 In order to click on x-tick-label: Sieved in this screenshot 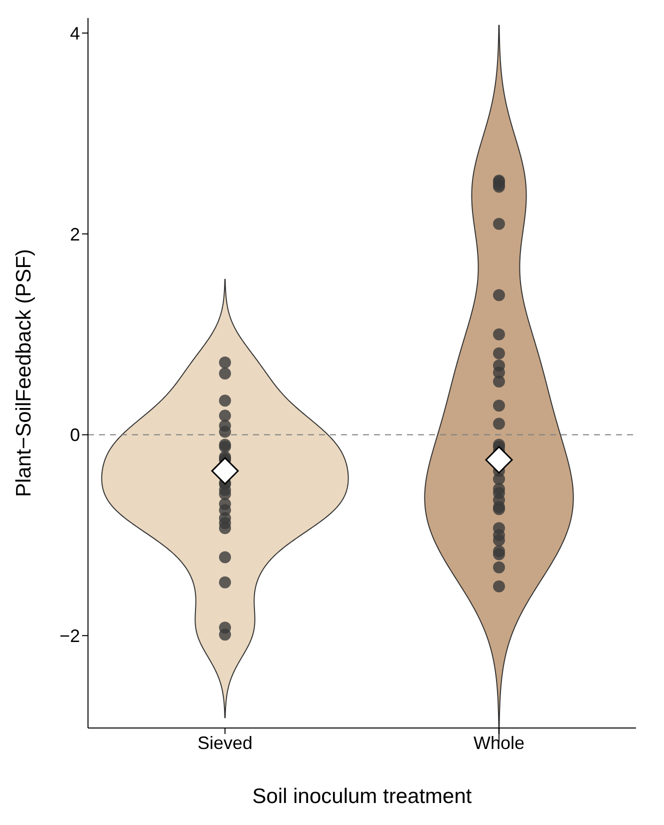, I will do `click(225, 742)`.